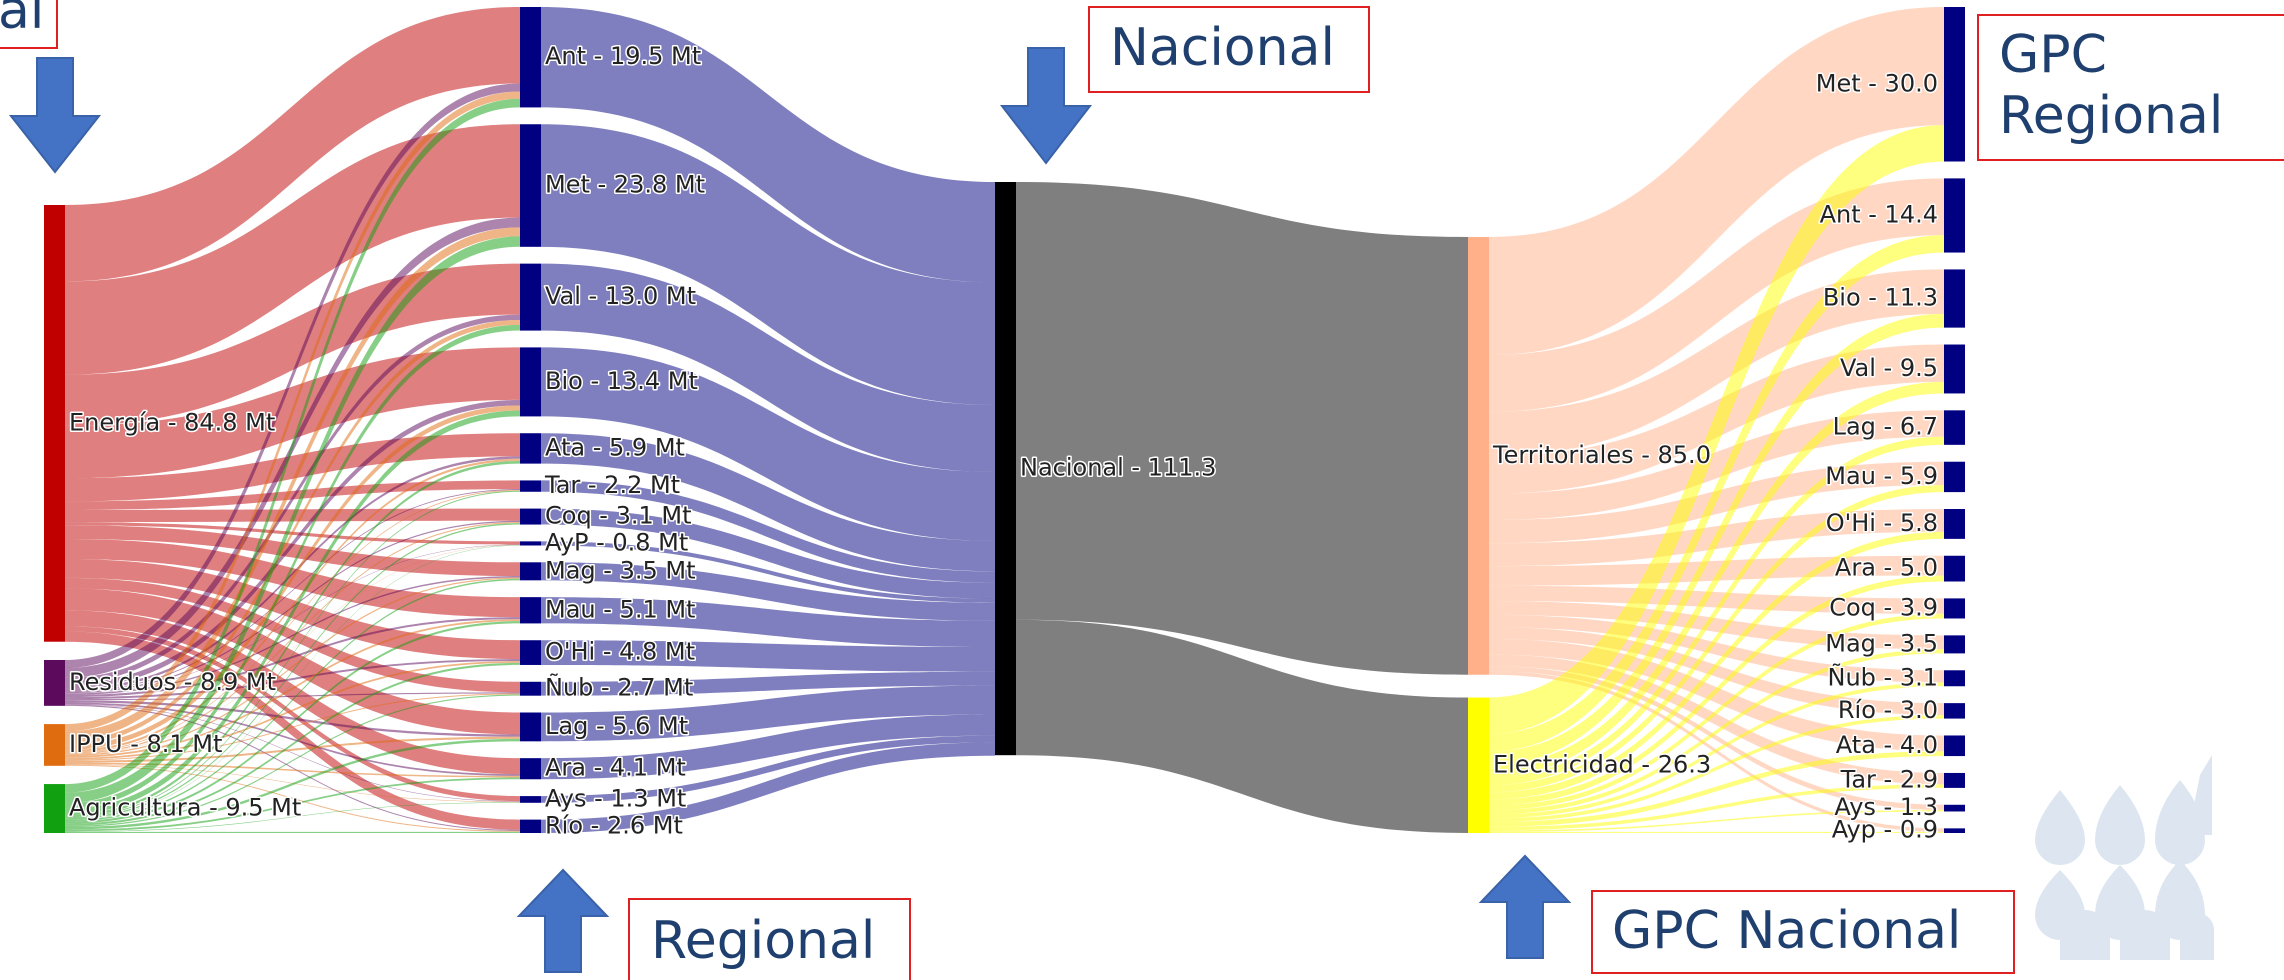 This screenshot has width=2284, height=980. I want to click on node-label: Met - 30.0, so click(1877, 83).